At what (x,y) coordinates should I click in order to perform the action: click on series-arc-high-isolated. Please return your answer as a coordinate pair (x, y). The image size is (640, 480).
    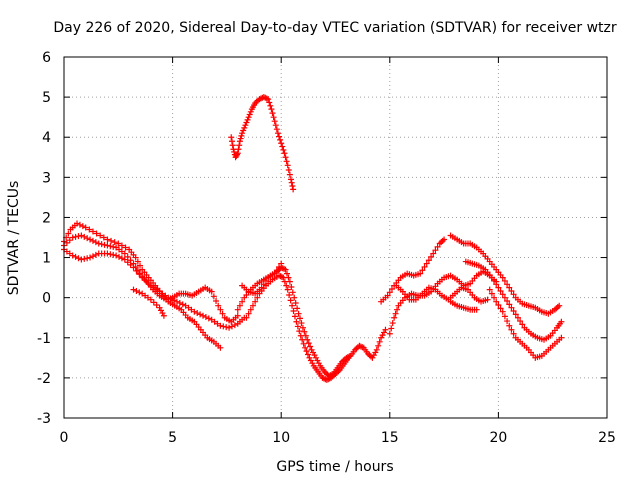
    Looking at the image, I should click on (262, 143).